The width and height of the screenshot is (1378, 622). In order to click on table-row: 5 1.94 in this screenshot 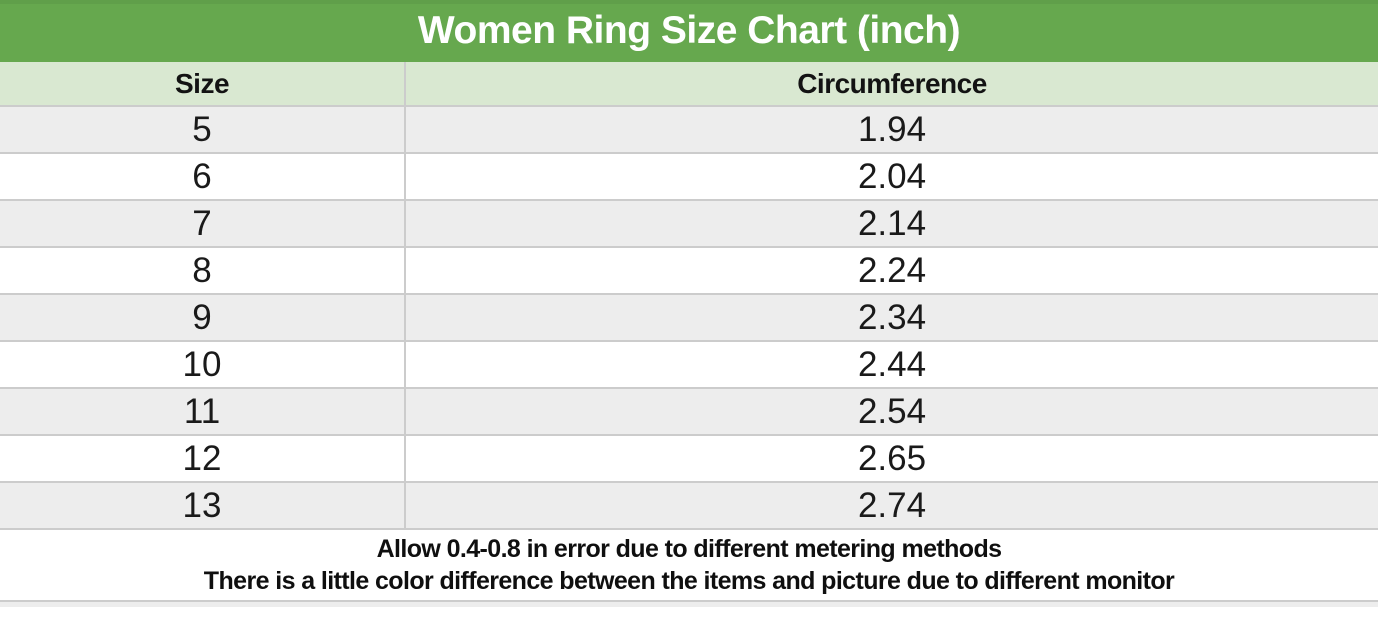, I will do `click(689, 129)`.